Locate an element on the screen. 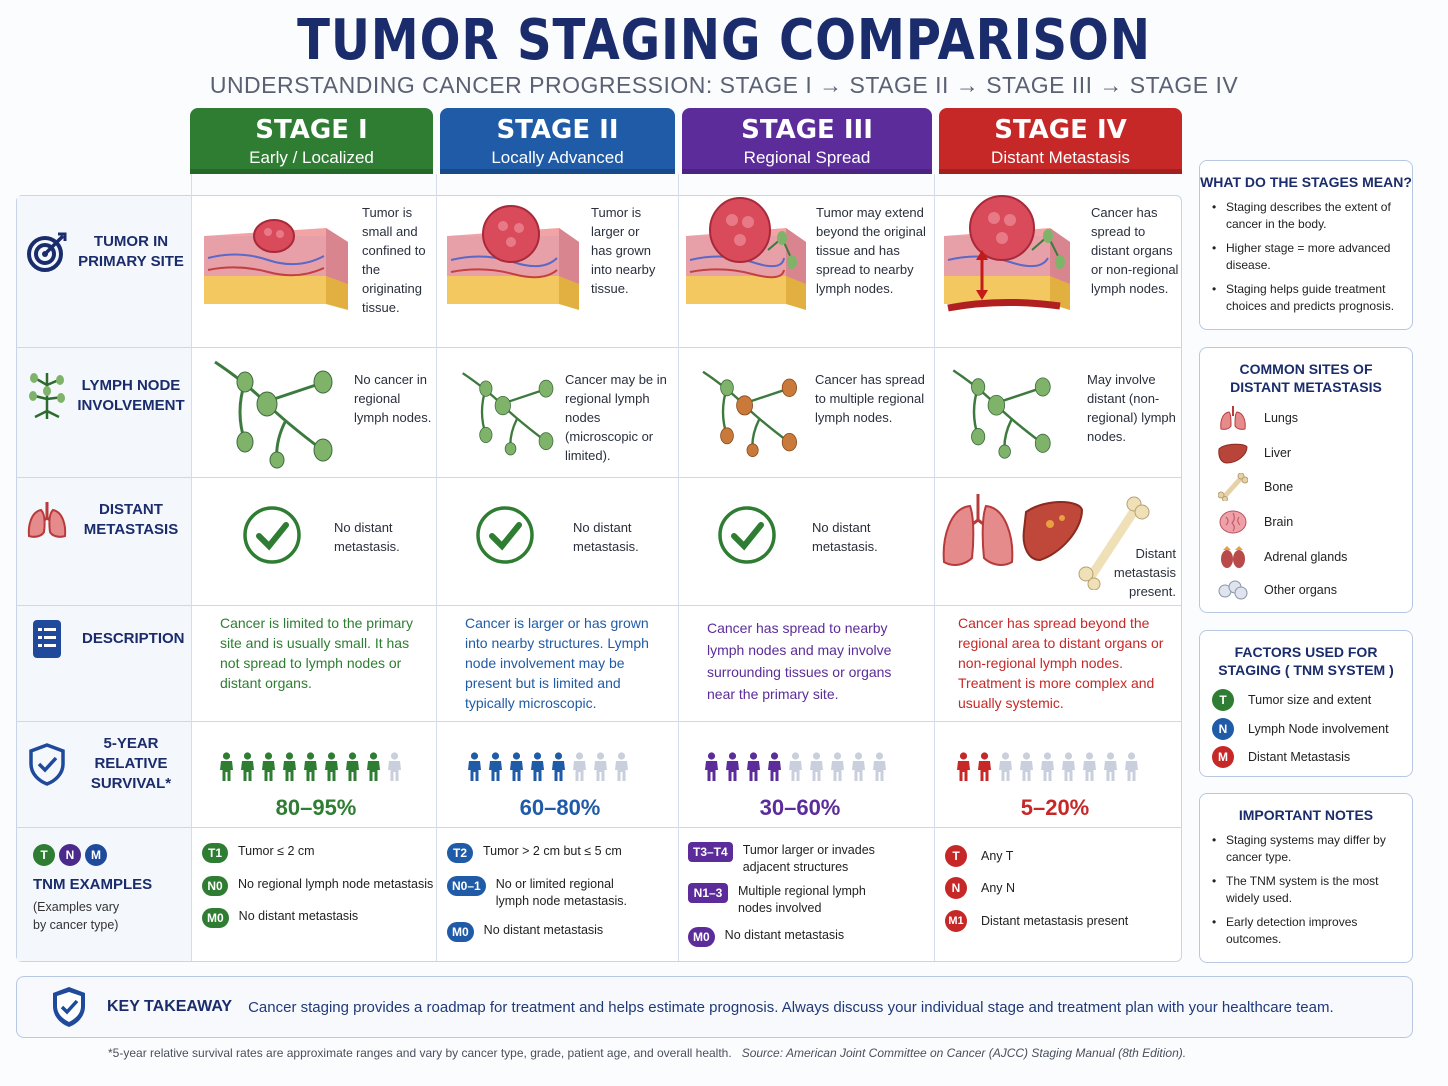  tnm-item-text: Any N is located at coordinates (998, 888).